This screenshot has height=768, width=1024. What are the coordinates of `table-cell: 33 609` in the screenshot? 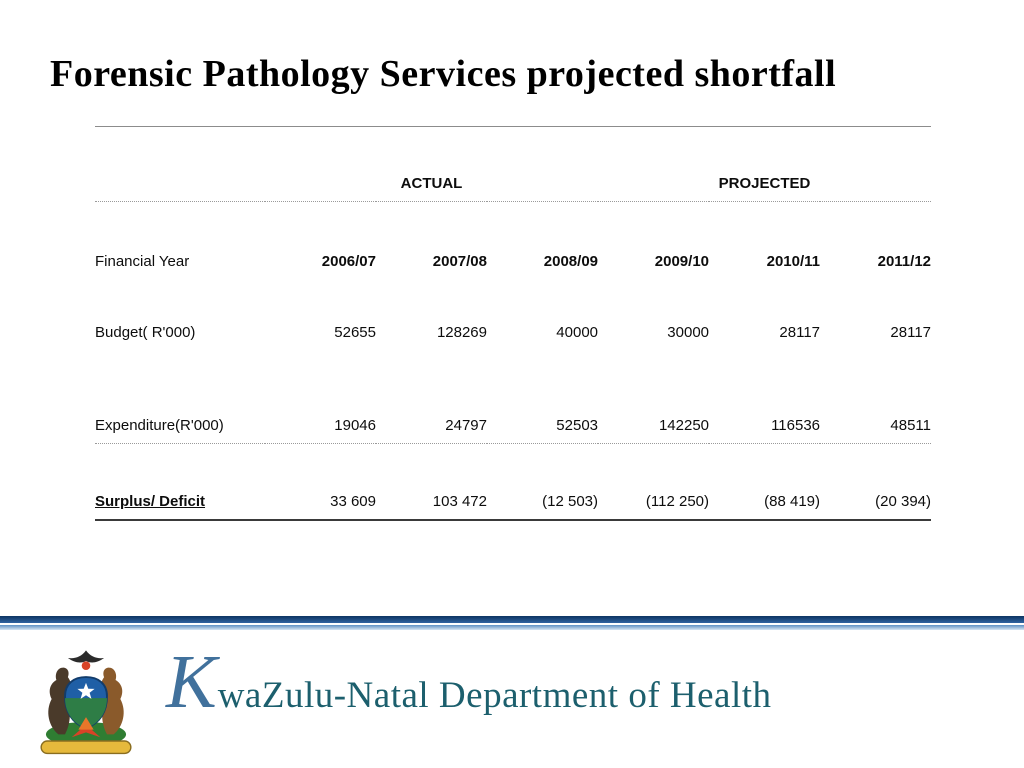 It's located at (320, 482).